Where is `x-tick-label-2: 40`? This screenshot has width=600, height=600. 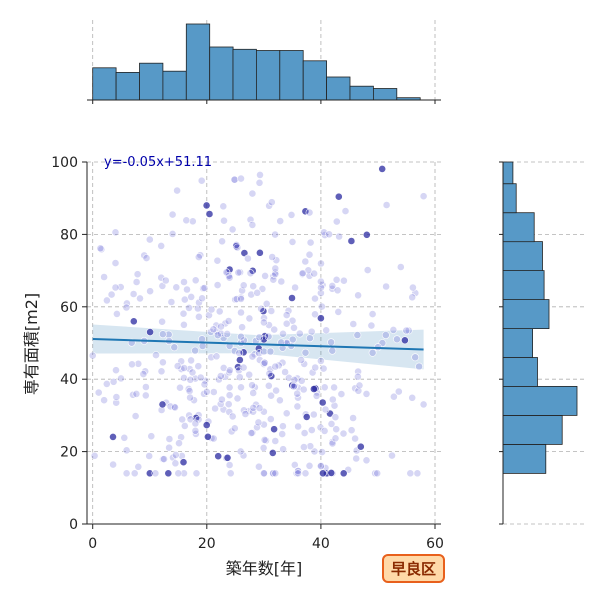
x-tick-label-2: 40 is located at coordinates (321, 544).